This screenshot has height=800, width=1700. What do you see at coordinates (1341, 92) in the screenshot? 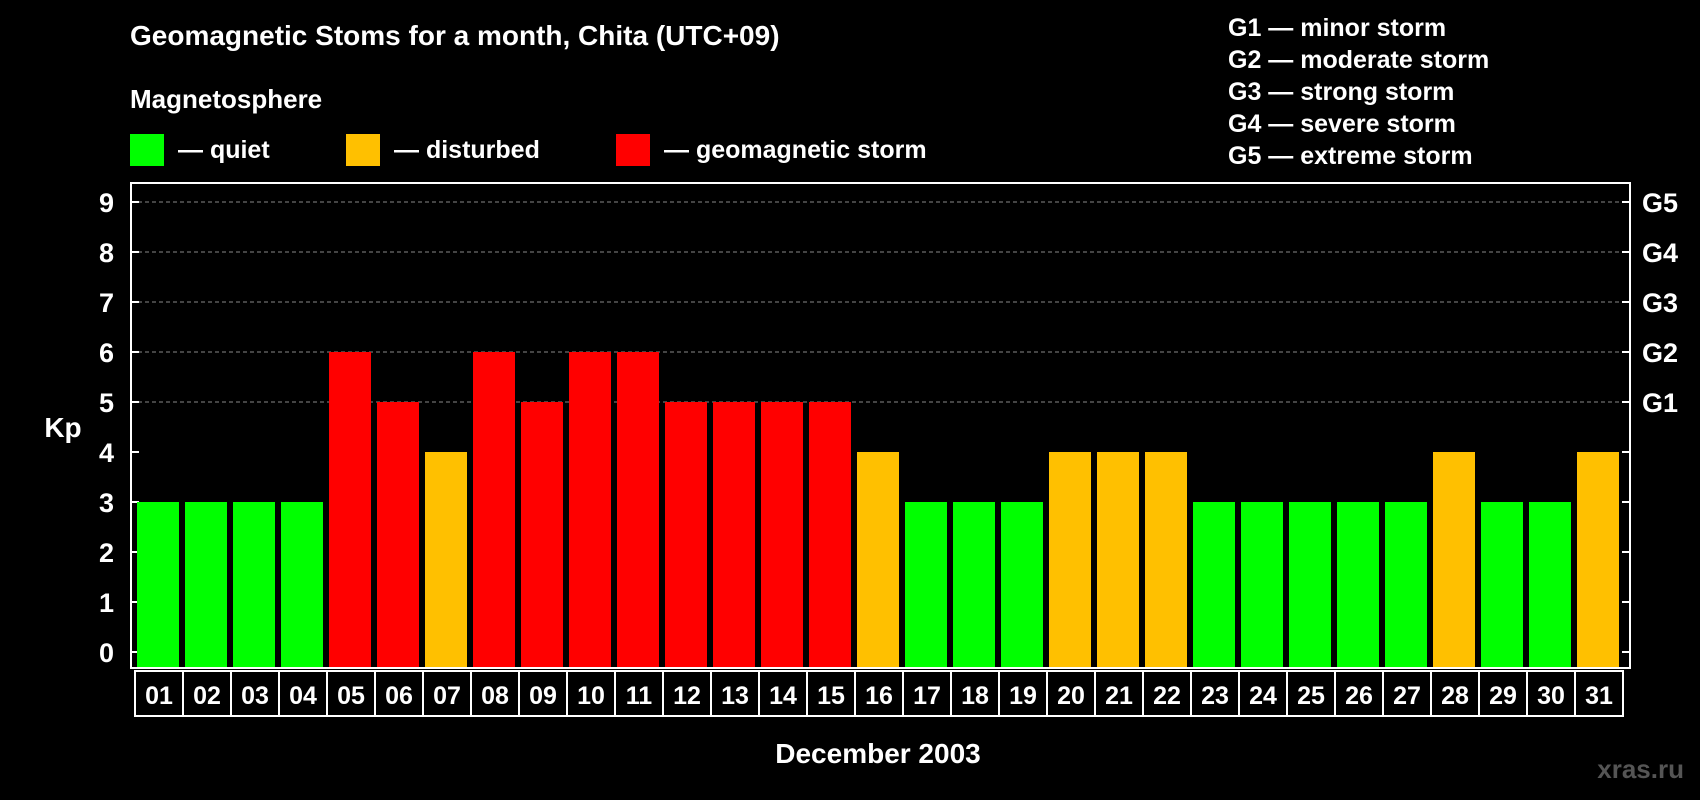
I see `storm-scale-g3: G3 — strong storm` at bounding box center [1341, 92].